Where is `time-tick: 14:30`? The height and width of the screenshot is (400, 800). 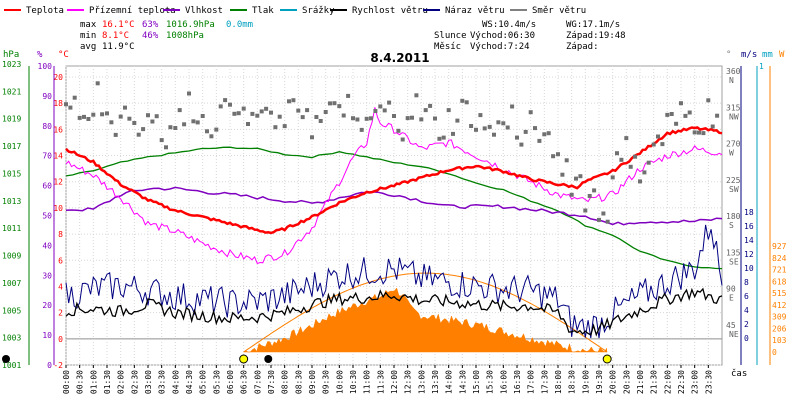
time-tick: 14:30 is located at coordinates (462, 382).